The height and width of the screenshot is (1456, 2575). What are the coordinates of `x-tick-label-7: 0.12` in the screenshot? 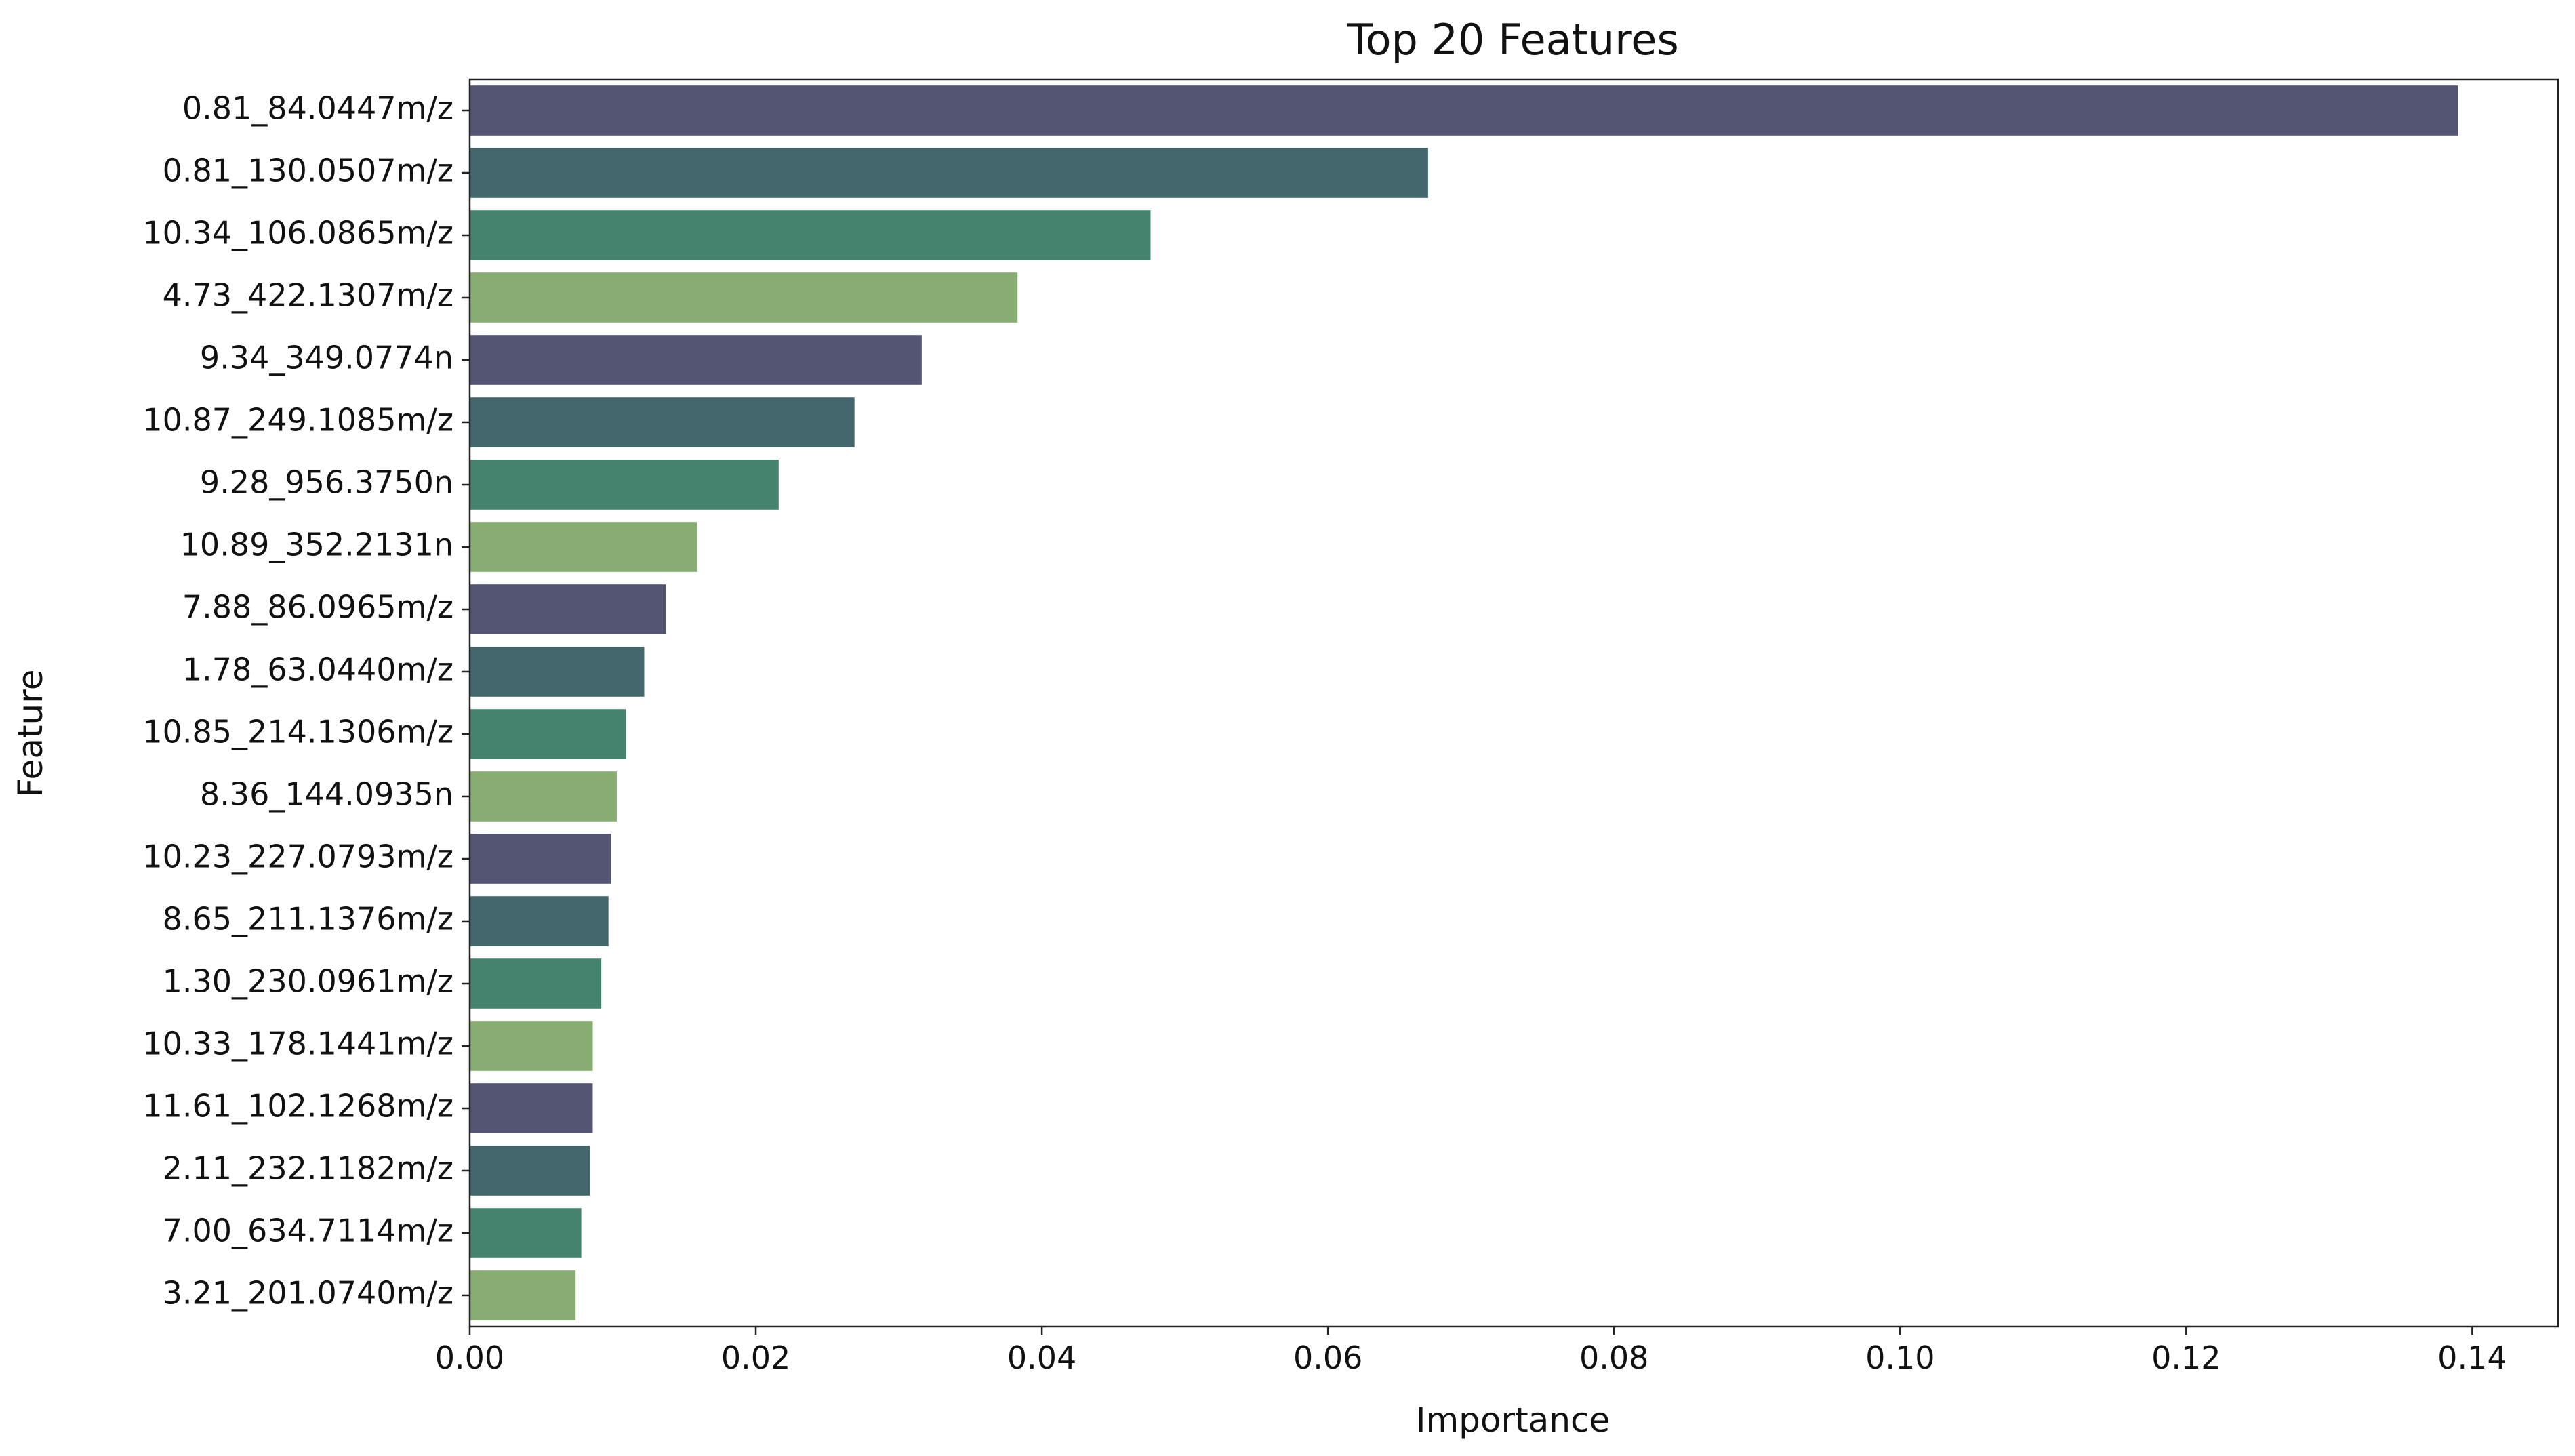 It's located at (2186, 1357).